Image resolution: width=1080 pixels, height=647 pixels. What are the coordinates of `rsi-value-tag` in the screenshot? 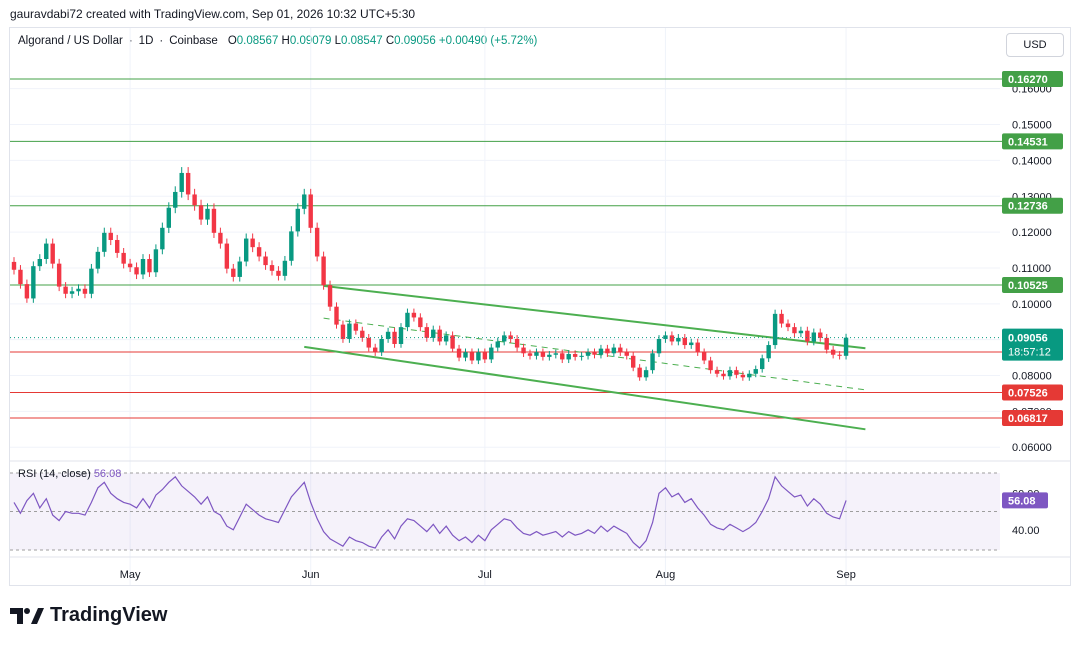 It's located at (1025, 500).